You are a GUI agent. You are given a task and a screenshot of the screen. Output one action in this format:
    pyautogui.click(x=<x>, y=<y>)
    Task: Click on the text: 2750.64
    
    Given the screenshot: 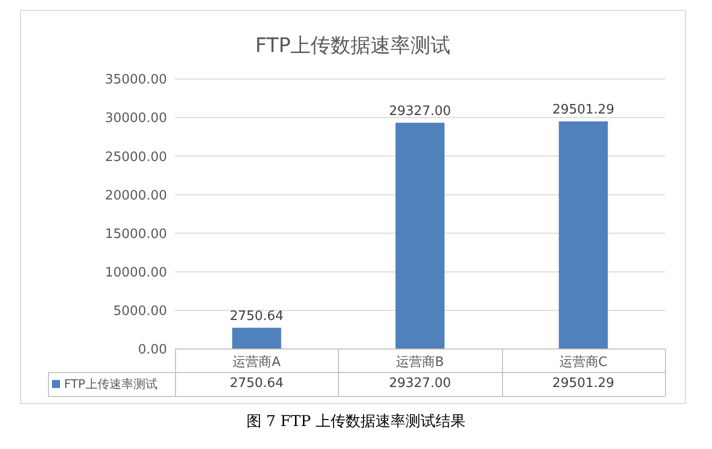 What is the action you would take?
    pyautogui.click(x=257, y=316)
    